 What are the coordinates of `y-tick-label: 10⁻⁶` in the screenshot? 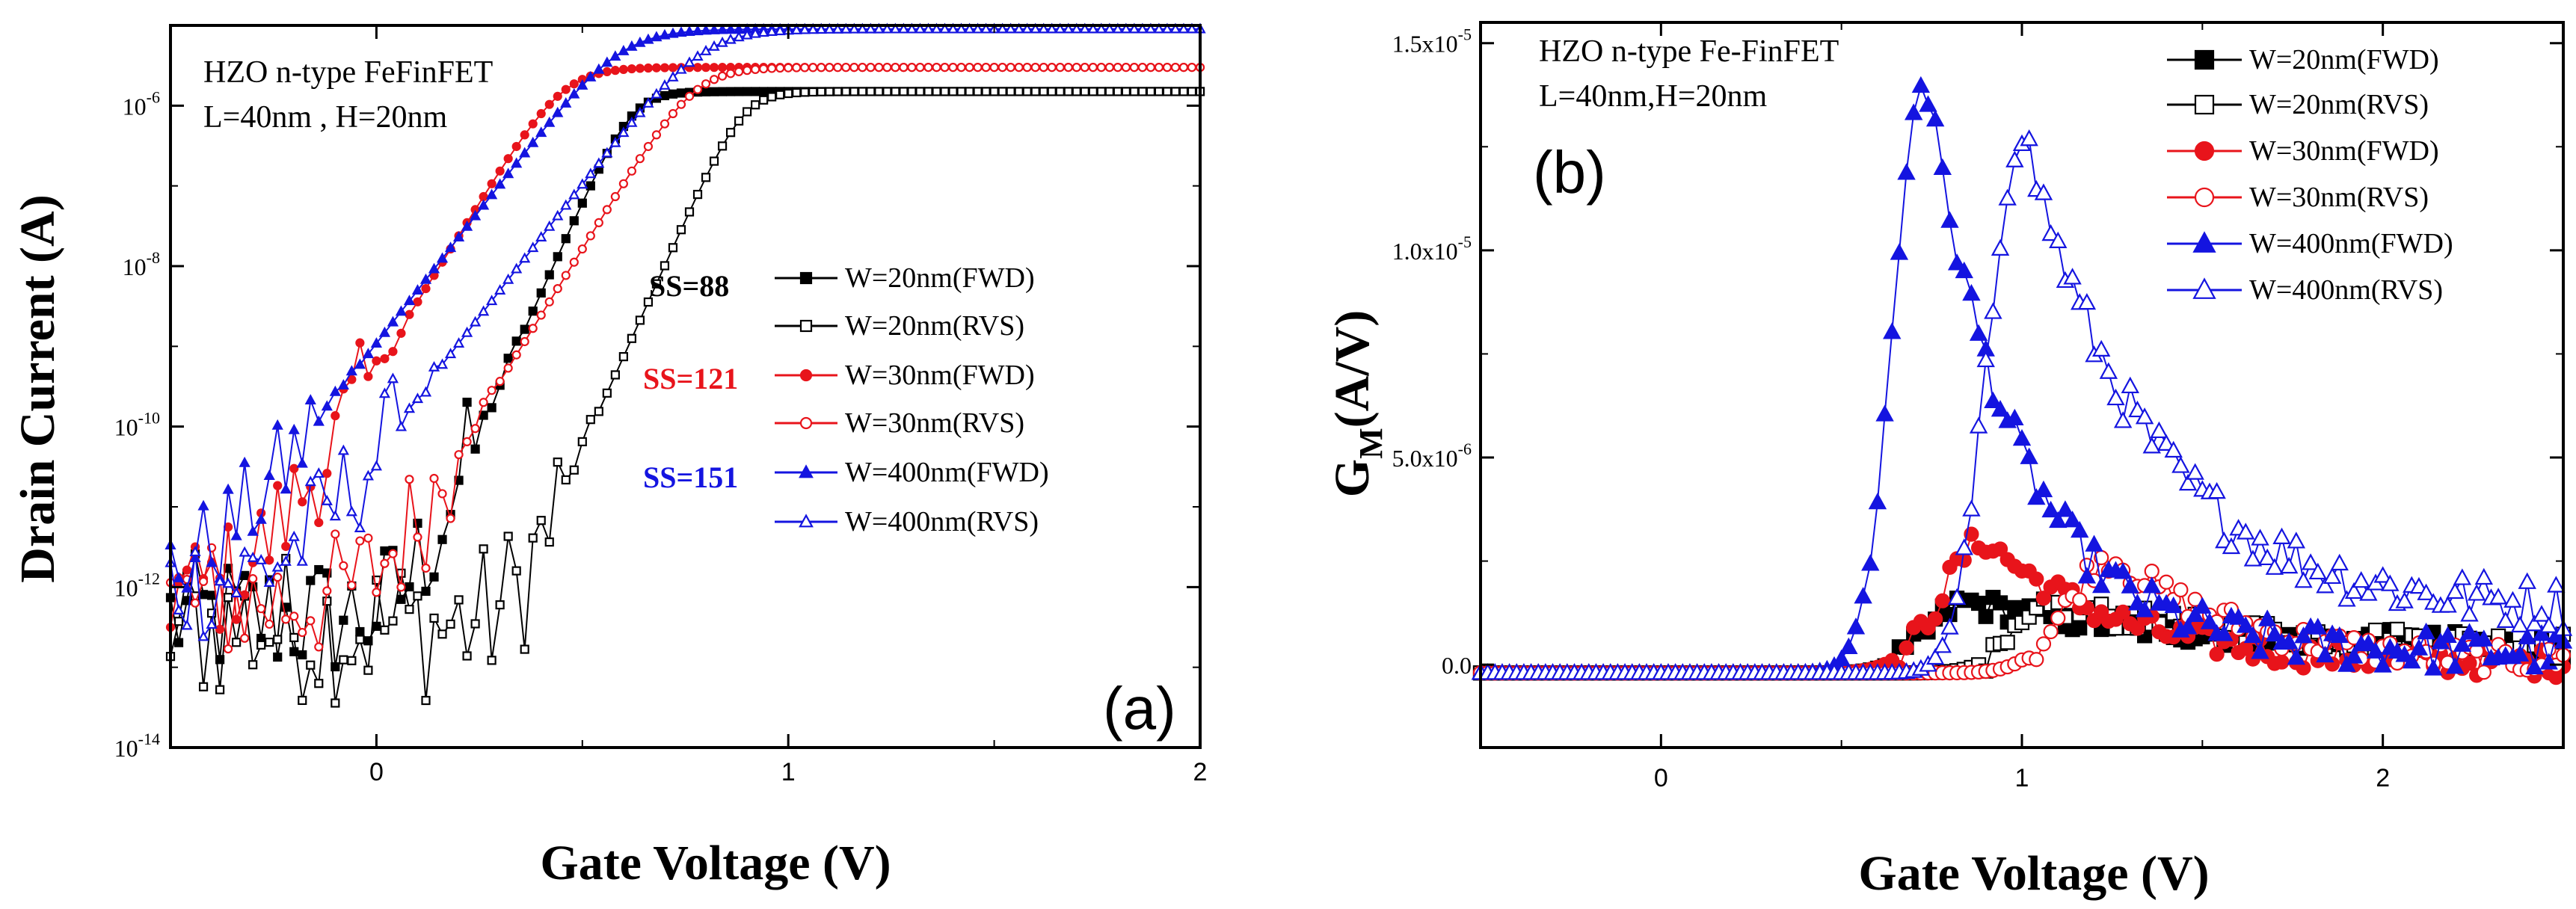 It's located at (141, 104).